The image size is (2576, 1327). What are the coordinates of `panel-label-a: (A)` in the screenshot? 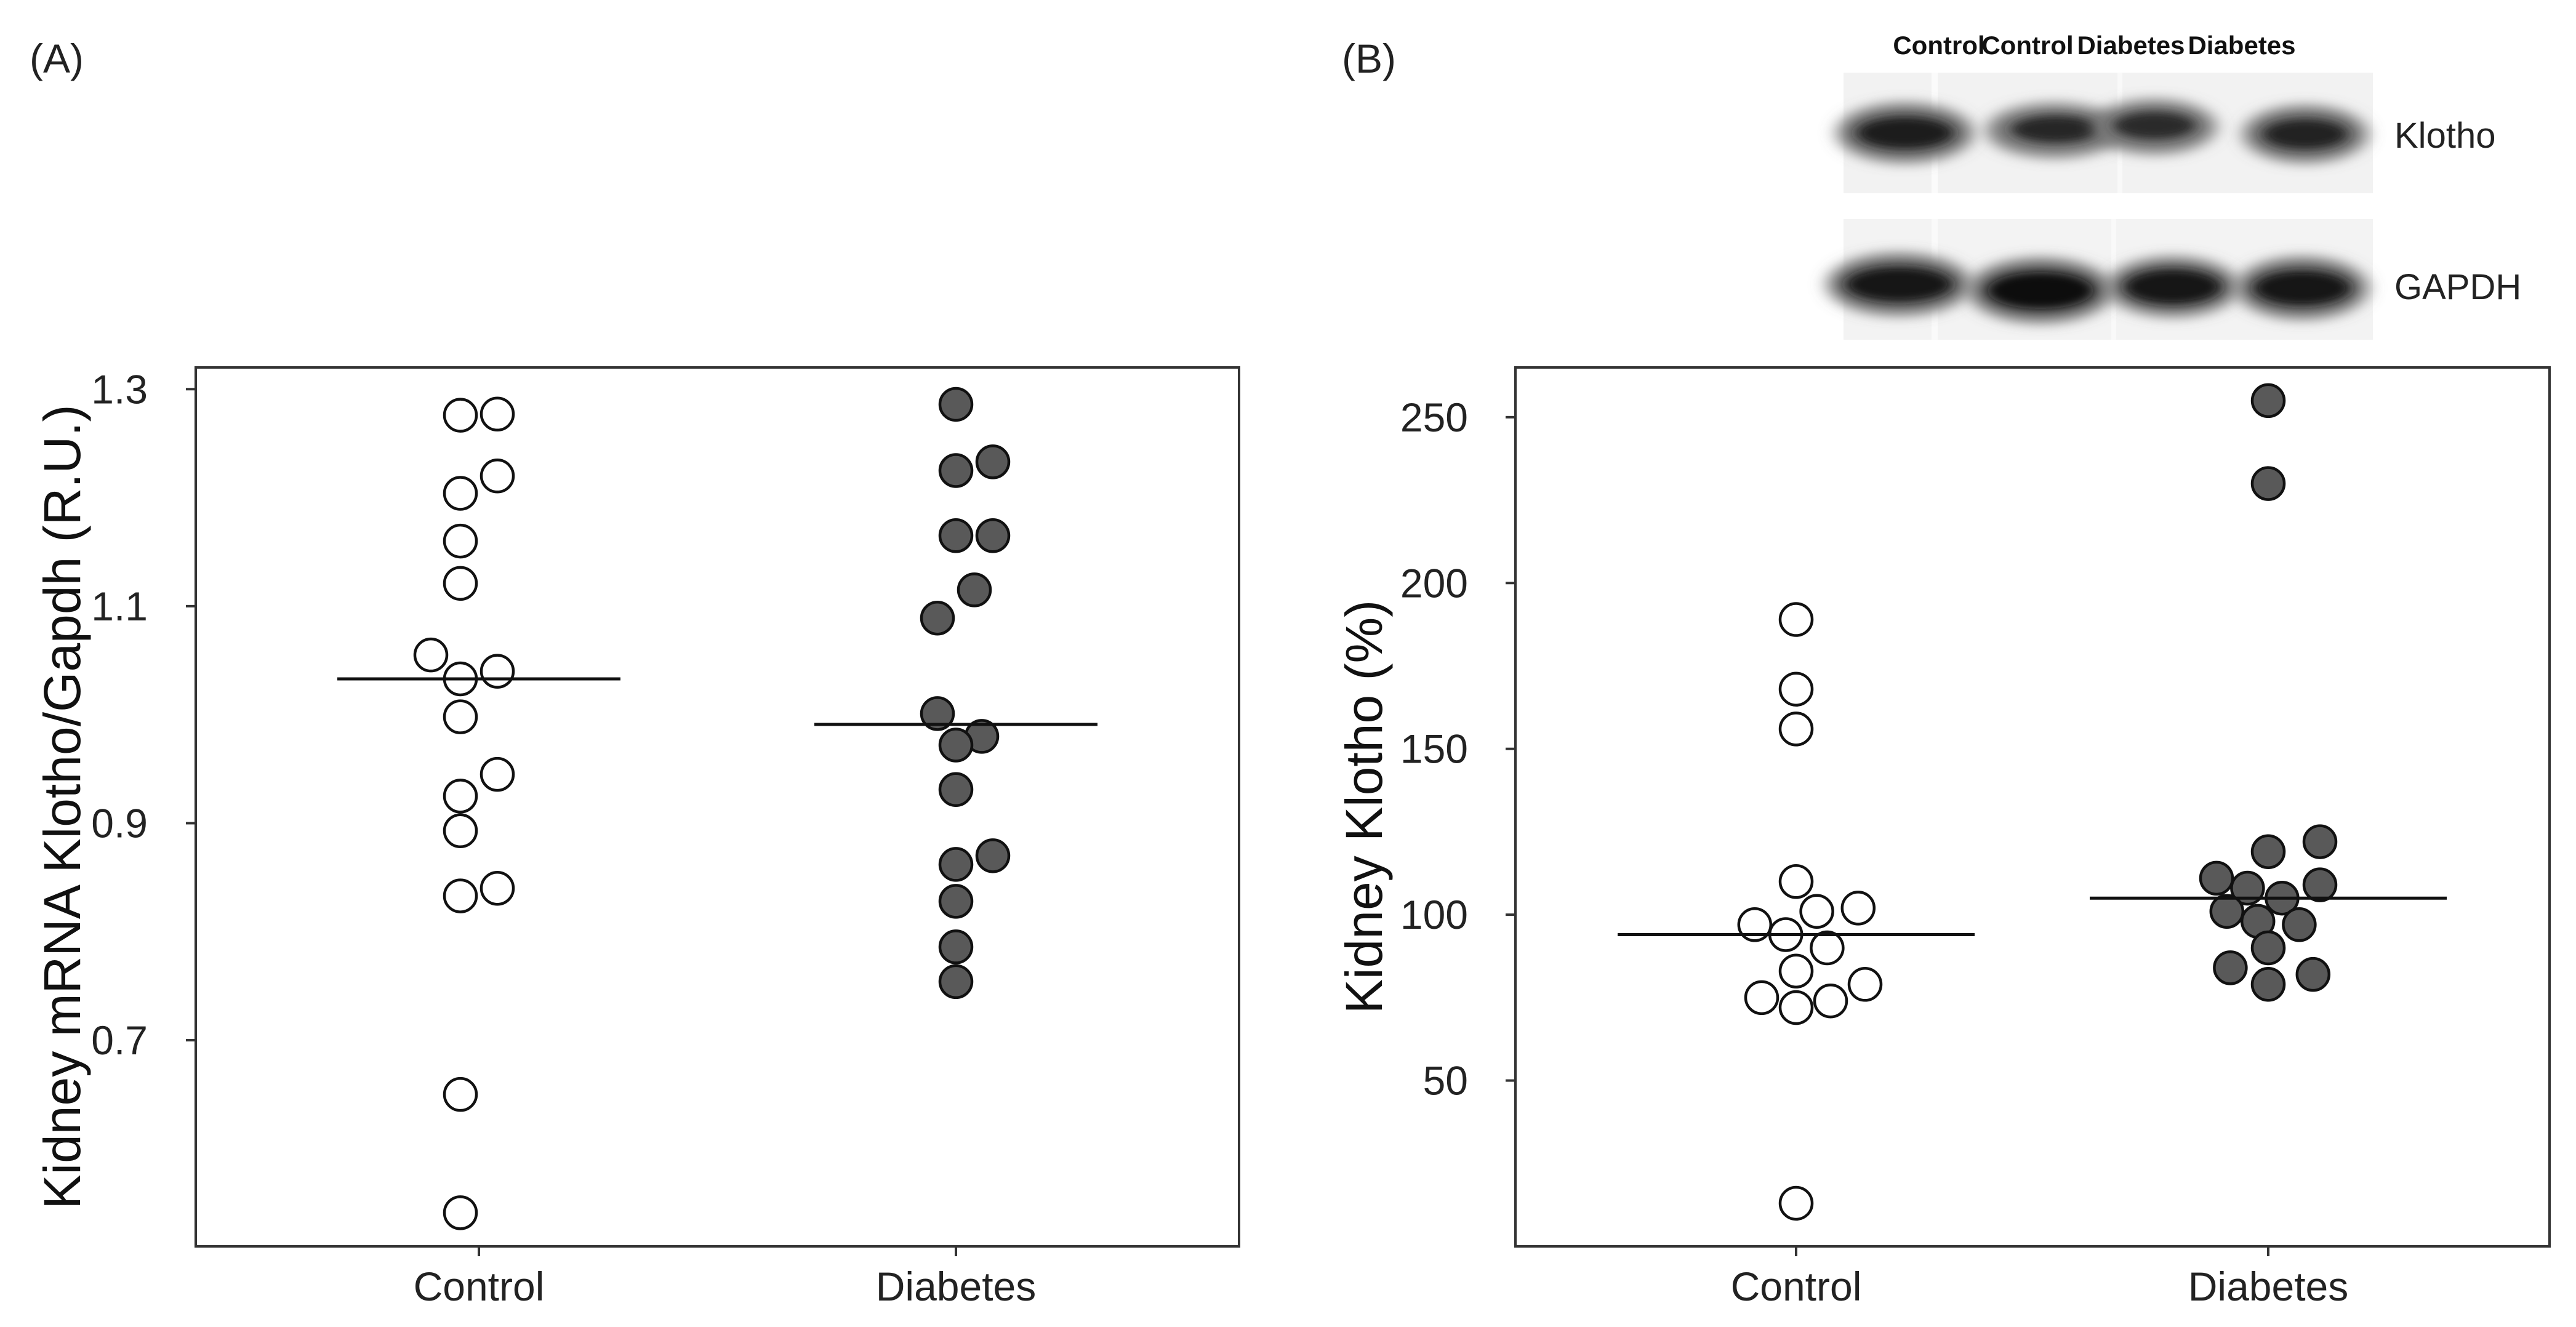 It's located at (57, 59).